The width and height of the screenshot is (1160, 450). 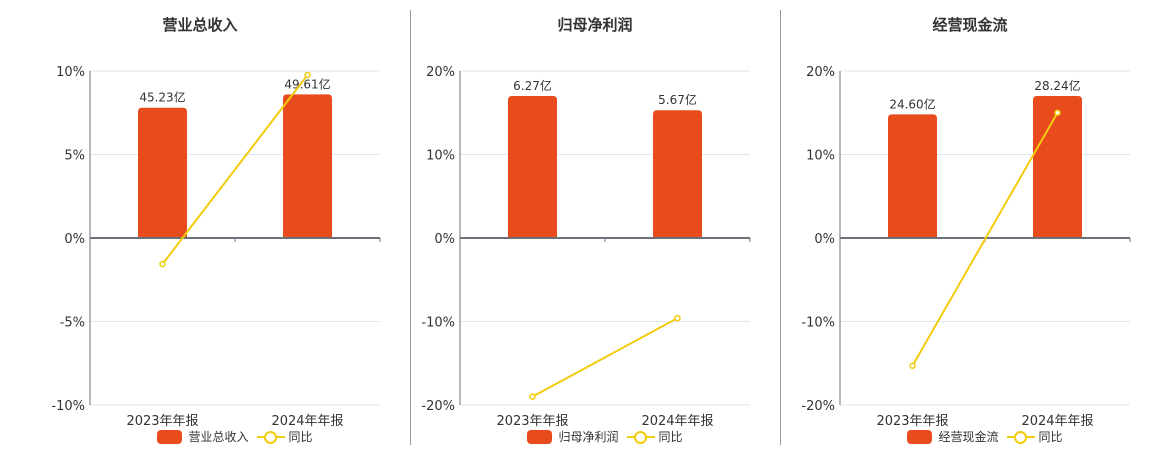 What do you see at coordinates (162, 97) in the screenshot?
I see `bar-value-label: 45.23亿` at bounding box center [162, 97].